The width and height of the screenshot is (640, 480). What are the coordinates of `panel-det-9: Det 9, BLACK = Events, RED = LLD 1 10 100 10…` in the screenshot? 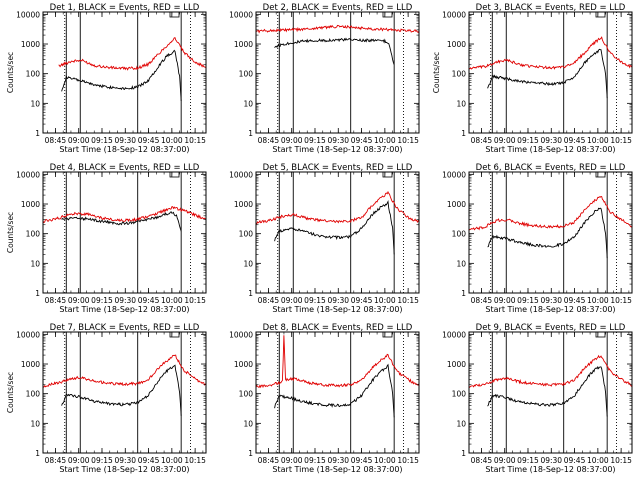 It's located at (537, 398).